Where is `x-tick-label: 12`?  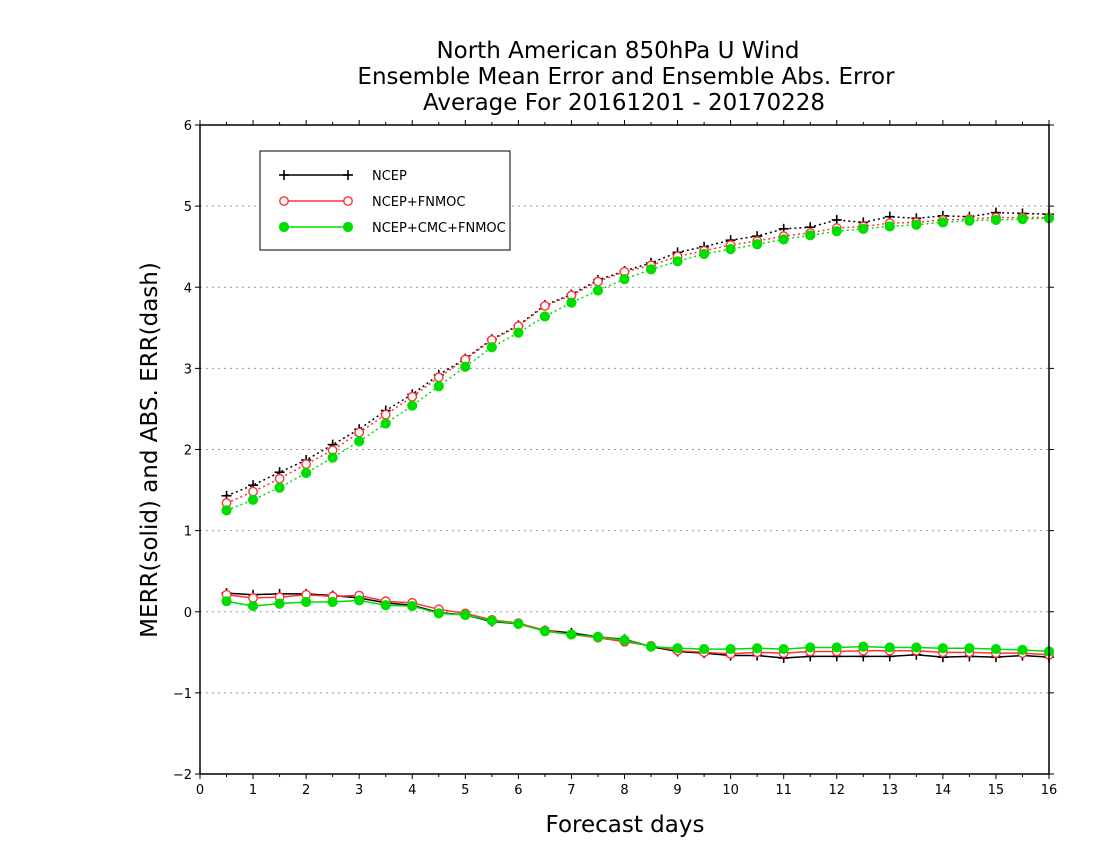
x-tick-label: 12 is located at coordinates (836, 790).